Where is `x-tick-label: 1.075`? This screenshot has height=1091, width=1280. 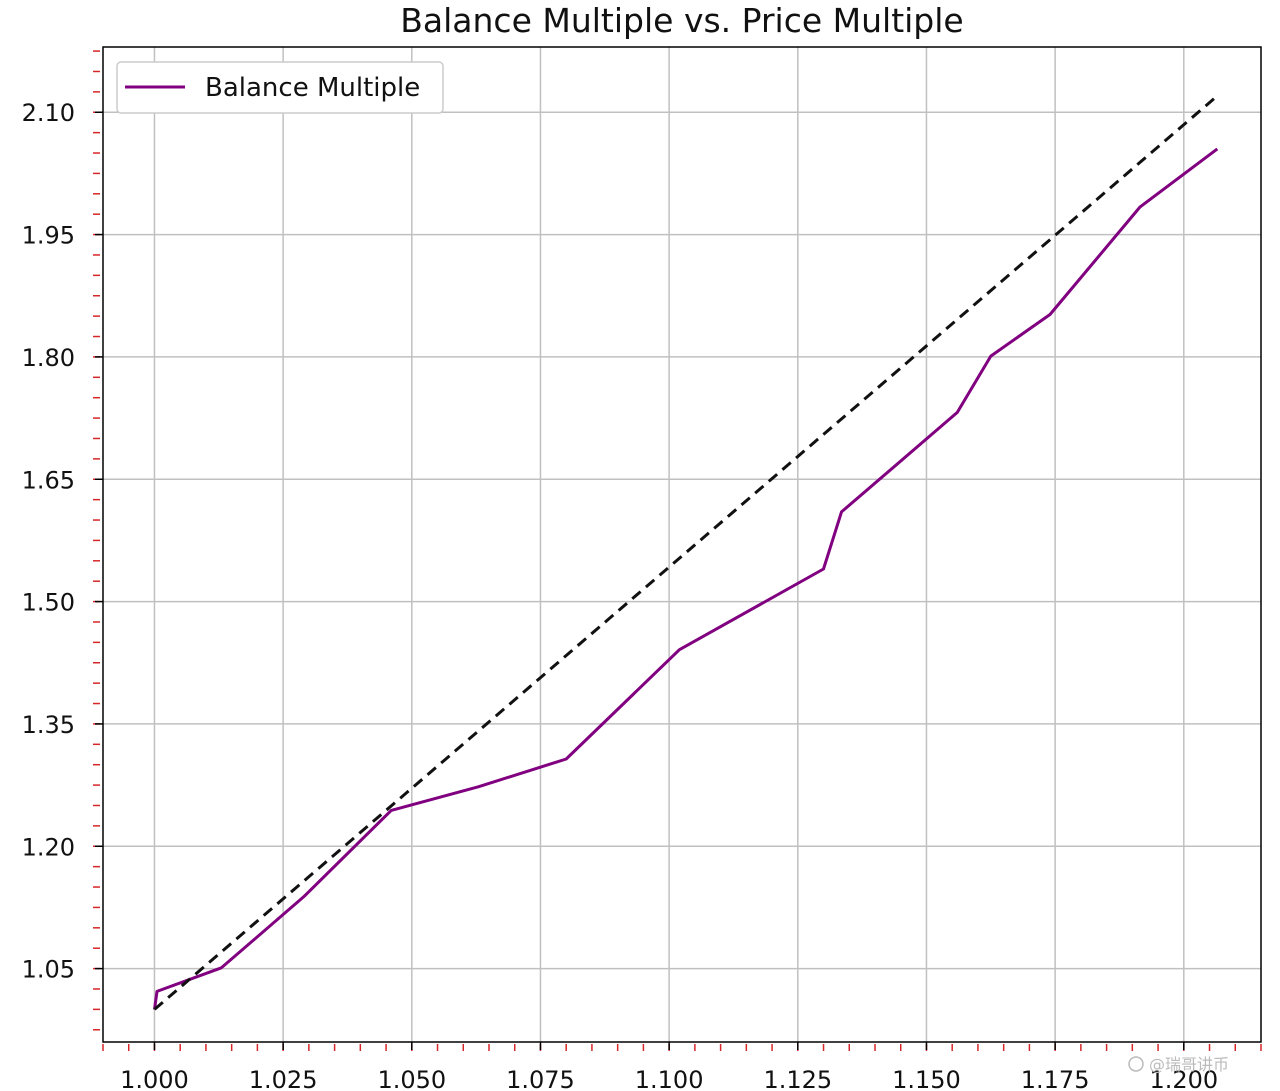
x-tick-label: 1.075 is located at coordinates (540, 1078).